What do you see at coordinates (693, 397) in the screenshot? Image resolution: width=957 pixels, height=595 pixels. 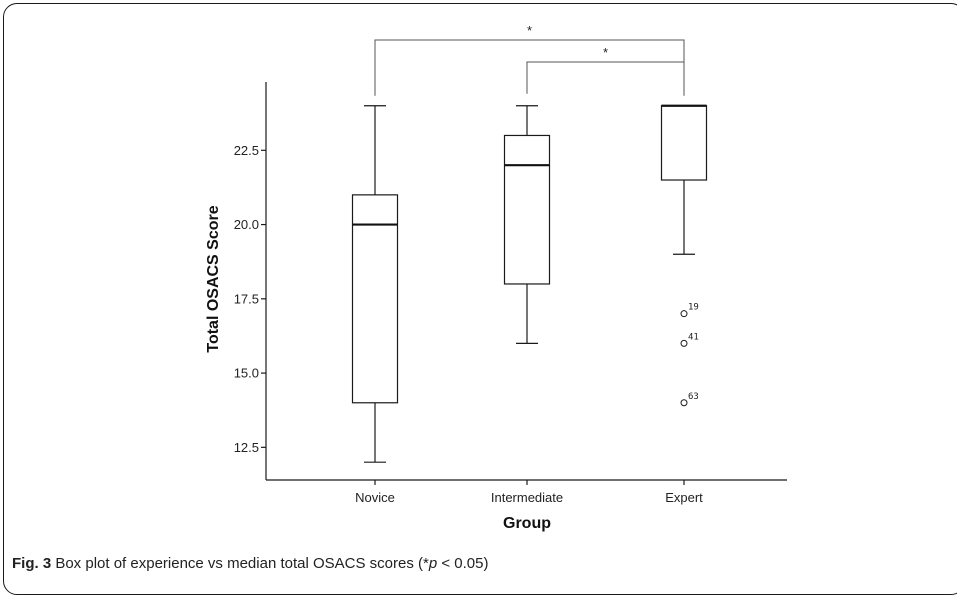 I see `outlier-label: 63` at bounding box center [693, 397].